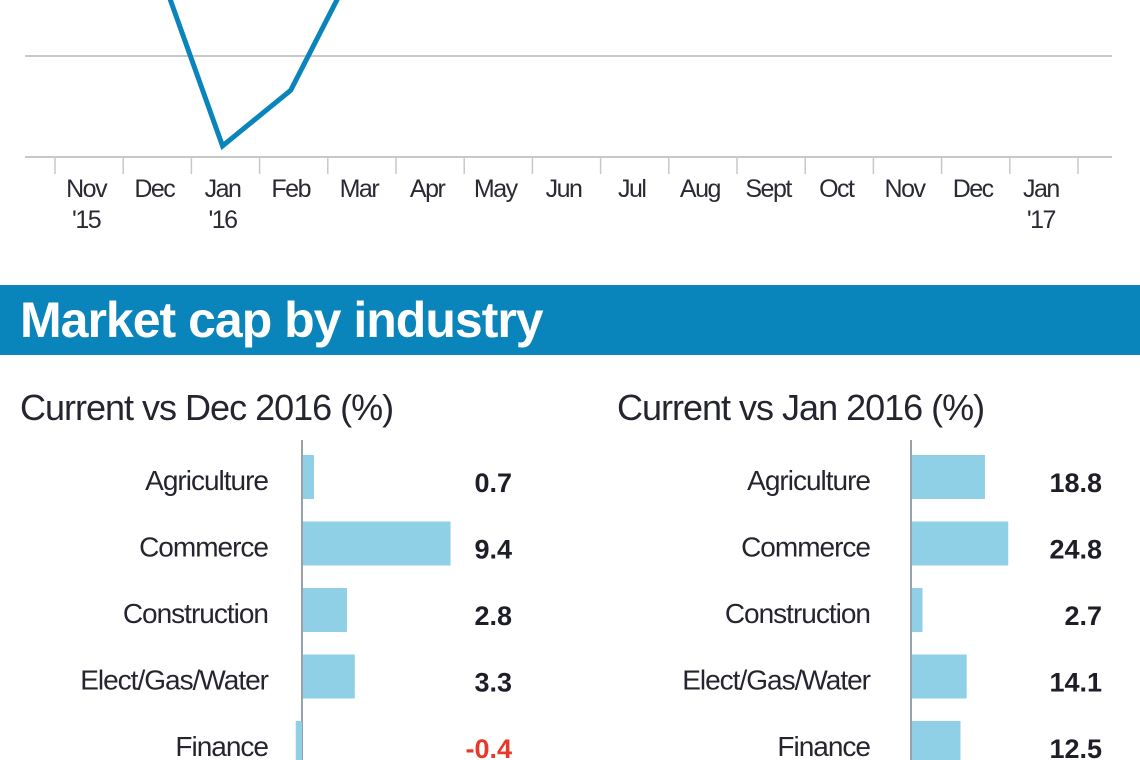 The width and height of the screenshot is (1140, 760). I want to click on chart-title-dec-2016: Current vs Dec 2016 (%), so click(207, 407).